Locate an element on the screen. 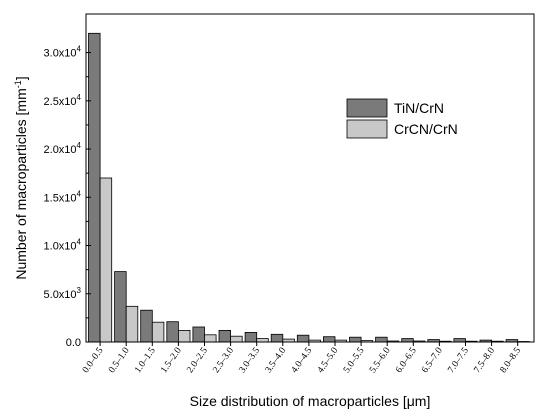  y-tick-label-6: 3.0x10⁴ is located at coordinates (63, 52).